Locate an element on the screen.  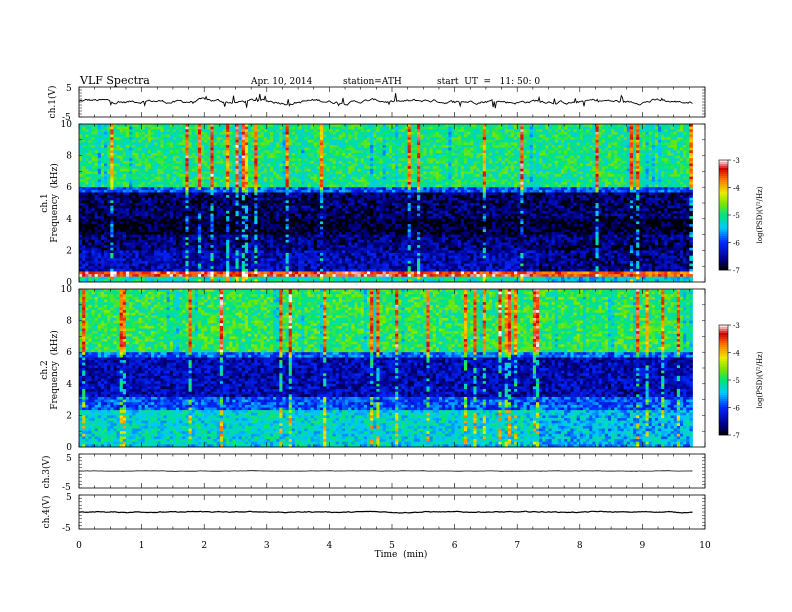
ch1-ylabel: ch.1(V) is located at coordinates (52, 102).